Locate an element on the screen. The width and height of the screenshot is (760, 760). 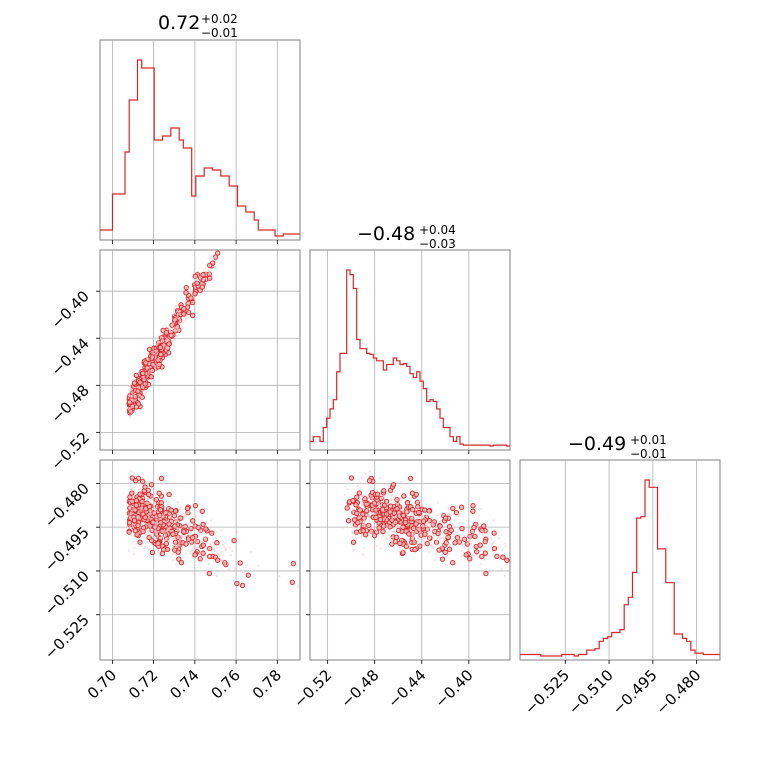
panel-frame-r2c1 is located at coordinates (410, 560).